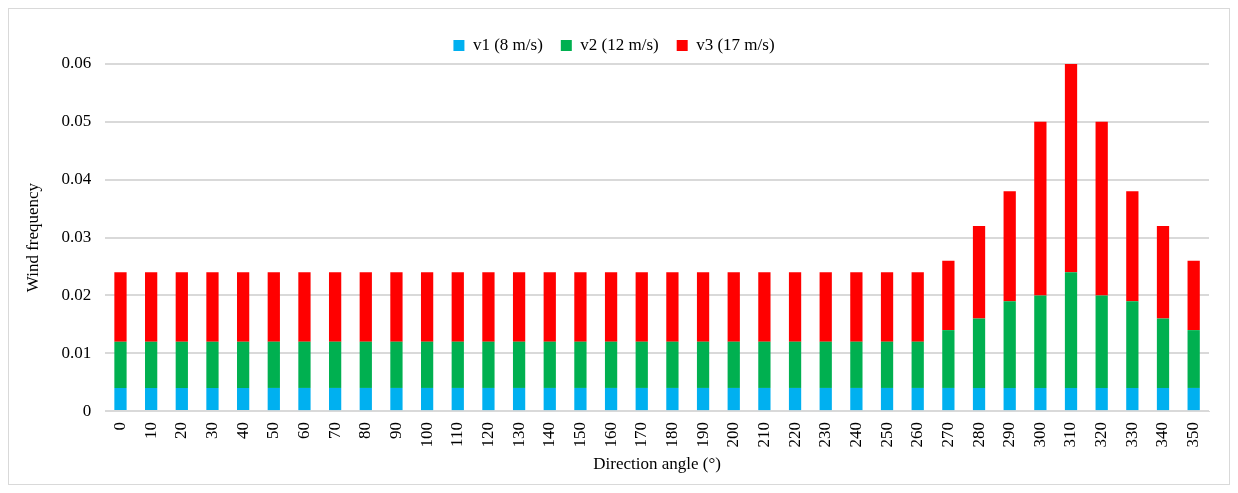 The width and height of the screenshot is (1238, 493). I want to click on x-tick-label: 170, so click(641, 435).